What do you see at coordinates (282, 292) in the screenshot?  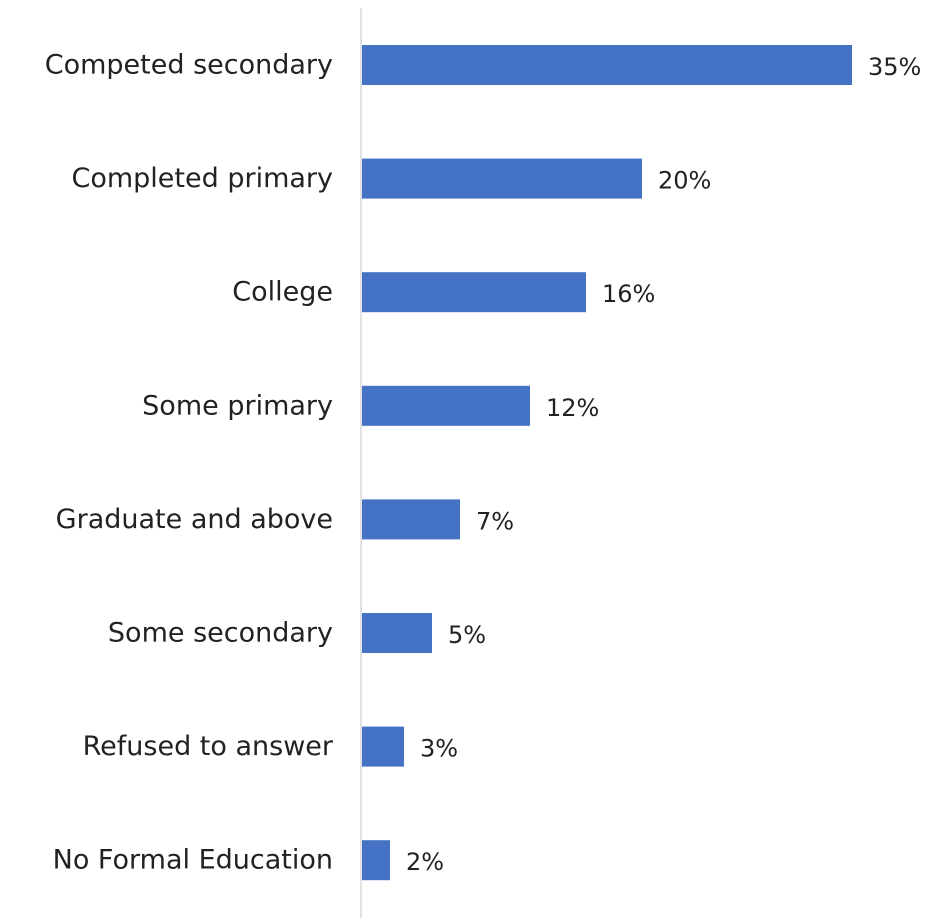 I see `category-label-college: College` at bounding box center [282, 292].